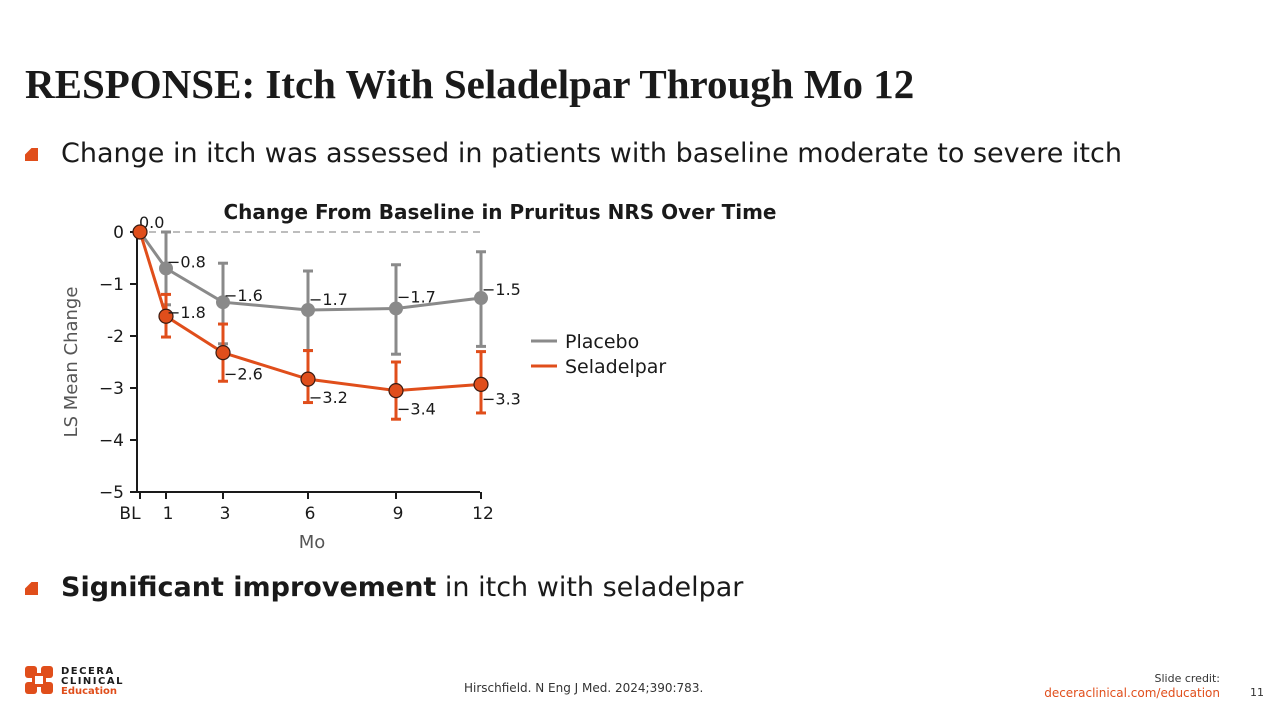  I want to click on decera-logo: DECERA CLINICAL Education, so click(85, 682).